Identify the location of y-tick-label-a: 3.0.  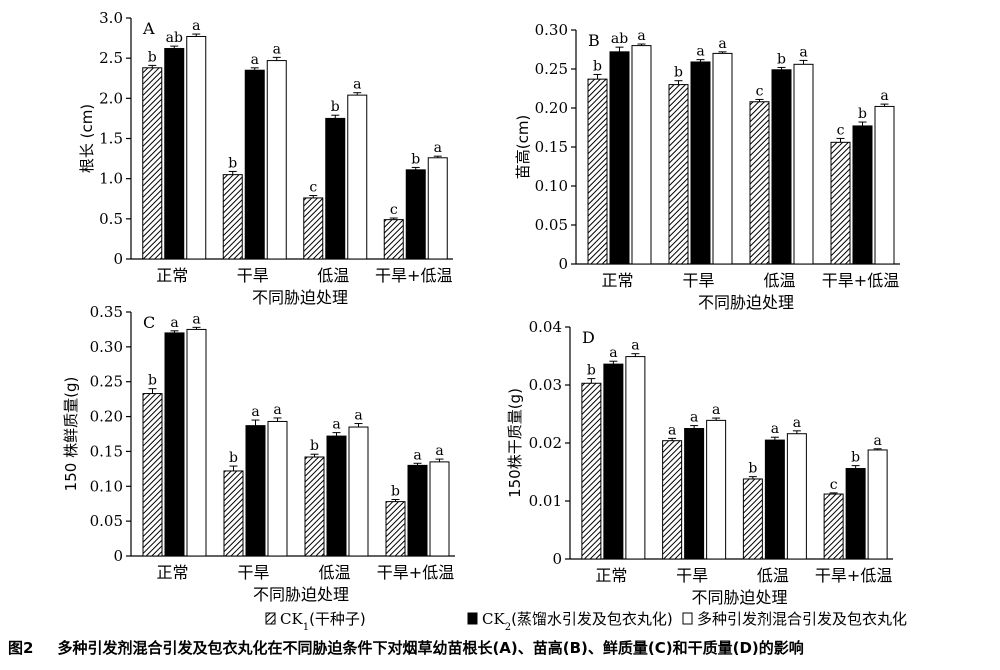
(111, 18).